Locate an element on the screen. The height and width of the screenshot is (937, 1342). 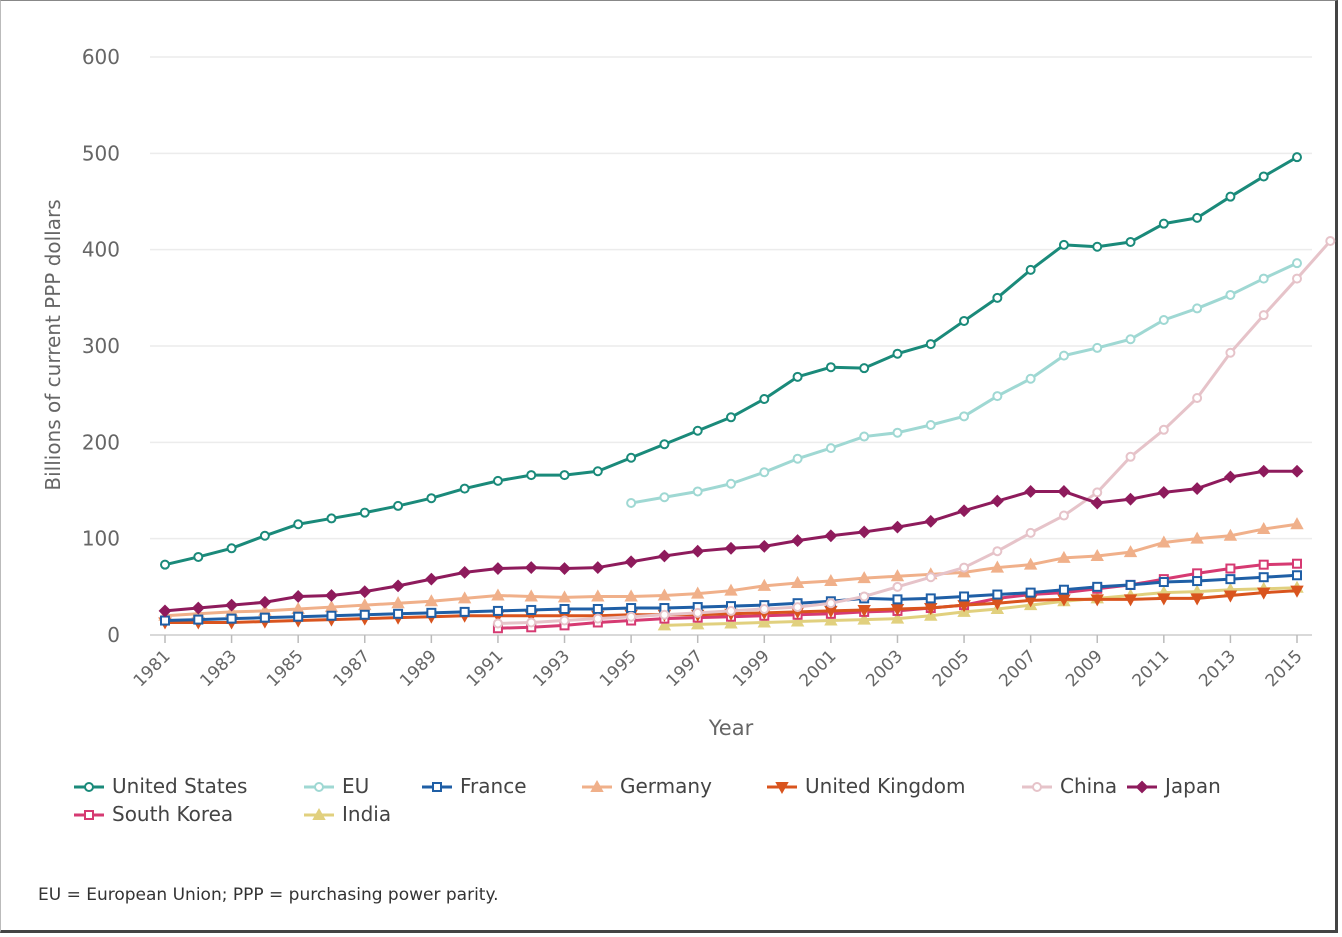
legend-item-germany: Germany is located at coordinates (672, 786).